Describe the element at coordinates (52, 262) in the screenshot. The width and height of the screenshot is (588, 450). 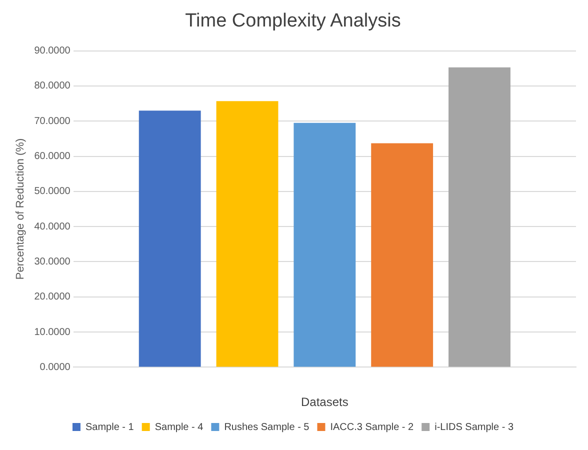
I see `y-tick-label: 30.0000` at that location.